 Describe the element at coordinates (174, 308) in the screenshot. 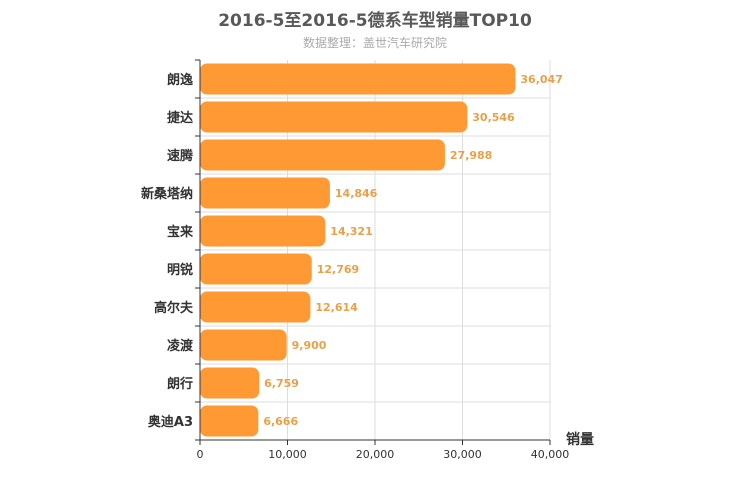

I see `category-label: 高尔夫` at that location.